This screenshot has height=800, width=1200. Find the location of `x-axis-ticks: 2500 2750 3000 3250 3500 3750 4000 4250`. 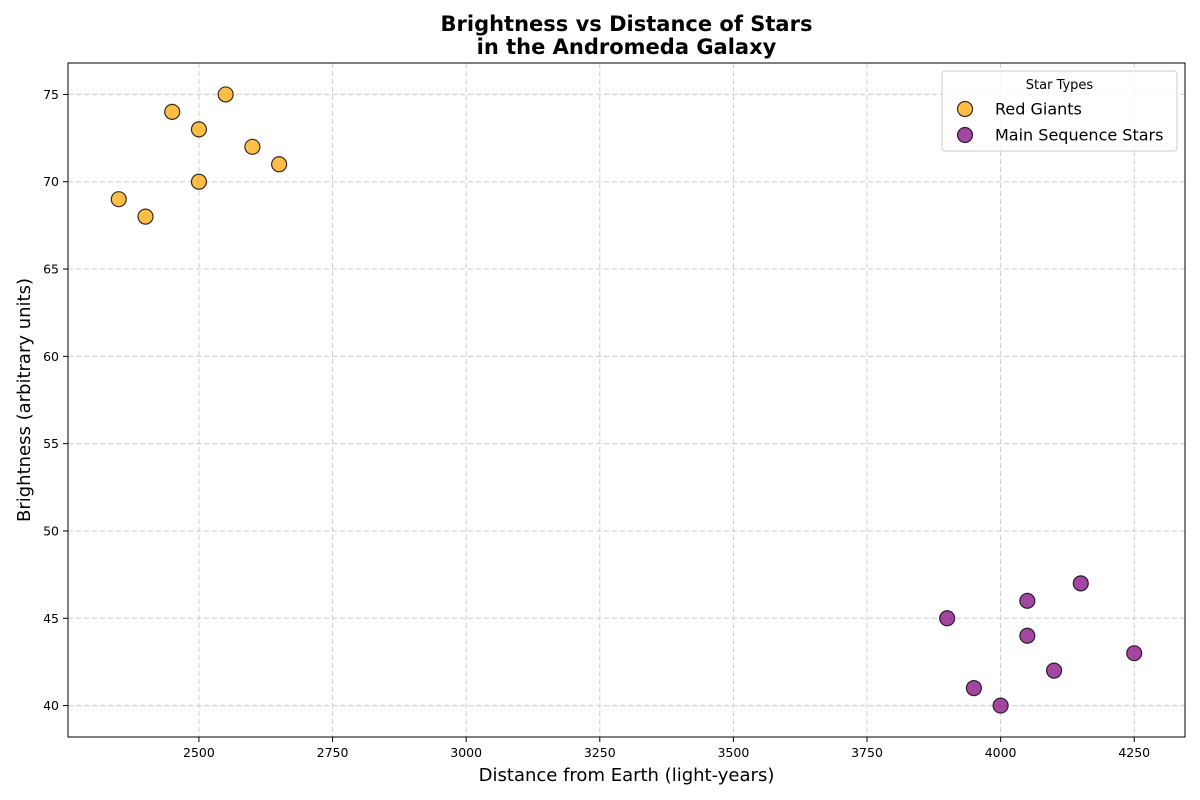

x-axis-ticks: 2500 2750 3000 3250 3500 3750 4000 4250 is located at coordinates (666, 748).